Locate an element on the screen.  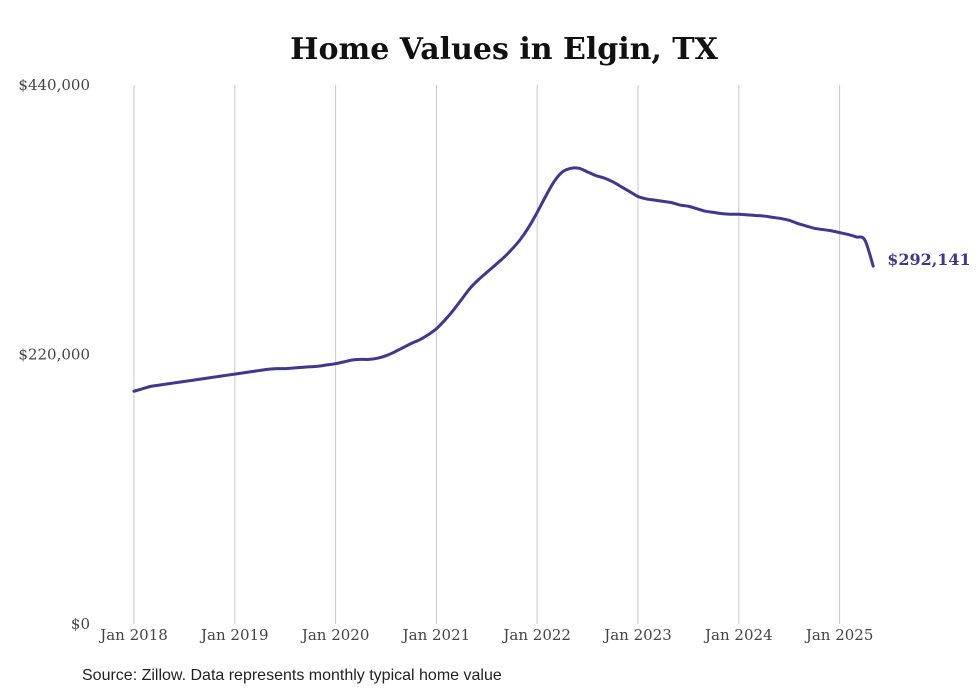
x-tick-label: Jan 2023 is located at coordinates (637, 635).